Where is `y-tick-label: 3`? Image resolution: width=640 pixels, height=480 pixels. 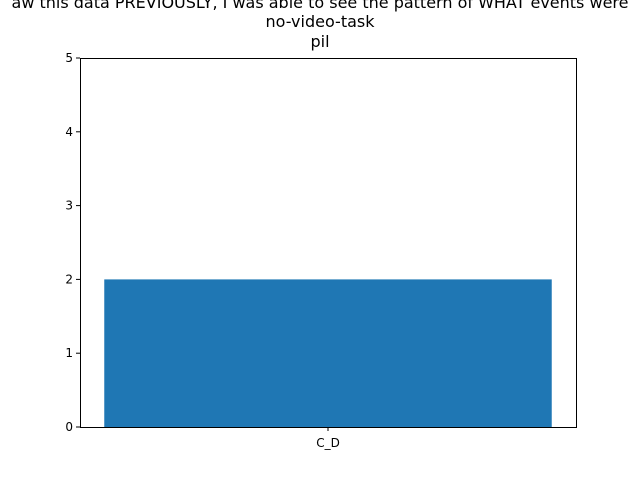
y-tick-label: 3 is located at coordinates (69, 206).